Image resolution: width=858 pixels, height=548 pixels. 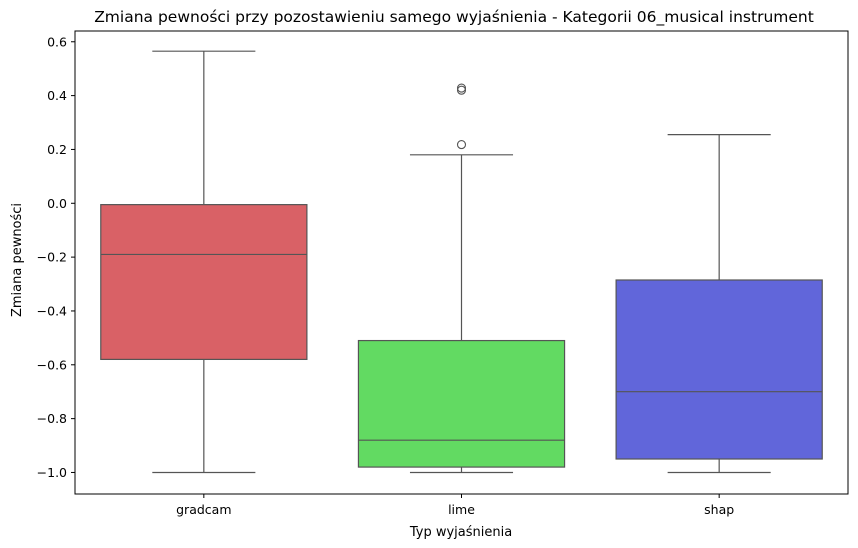 I want to click on box-gradcam, so click(x=204, y=282).